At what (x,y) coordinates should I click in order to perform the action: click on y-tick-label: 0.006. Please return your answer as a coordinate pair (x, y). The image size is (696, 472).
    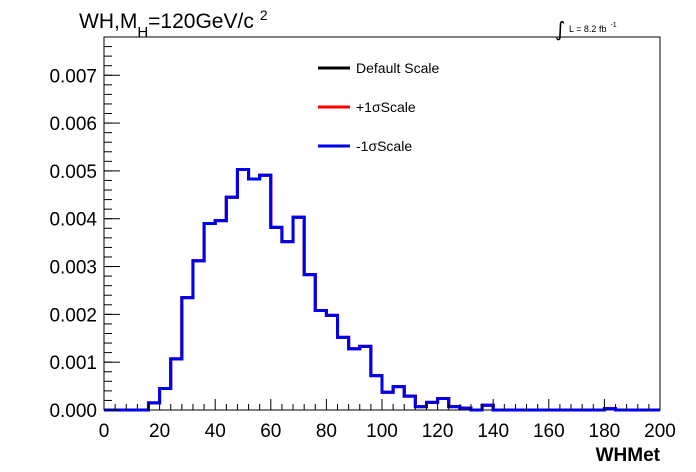
    Looking at the image, I should click on (73, 124).